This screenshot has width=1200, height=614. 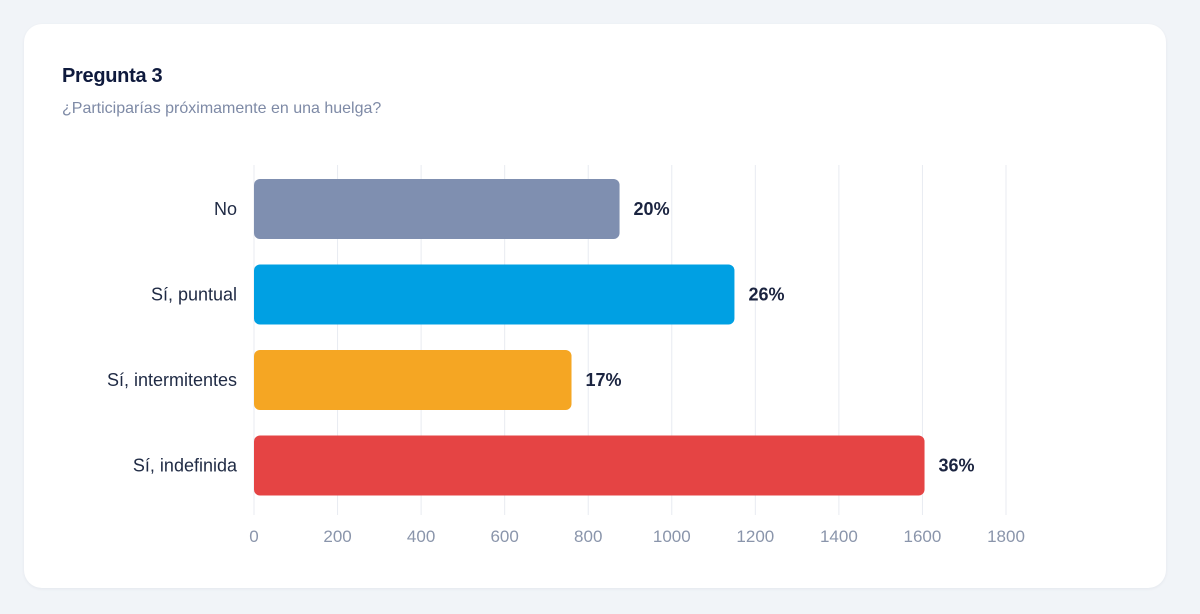 I want to click on category-label: Sí, indefinida, so click(x=185, y=466).